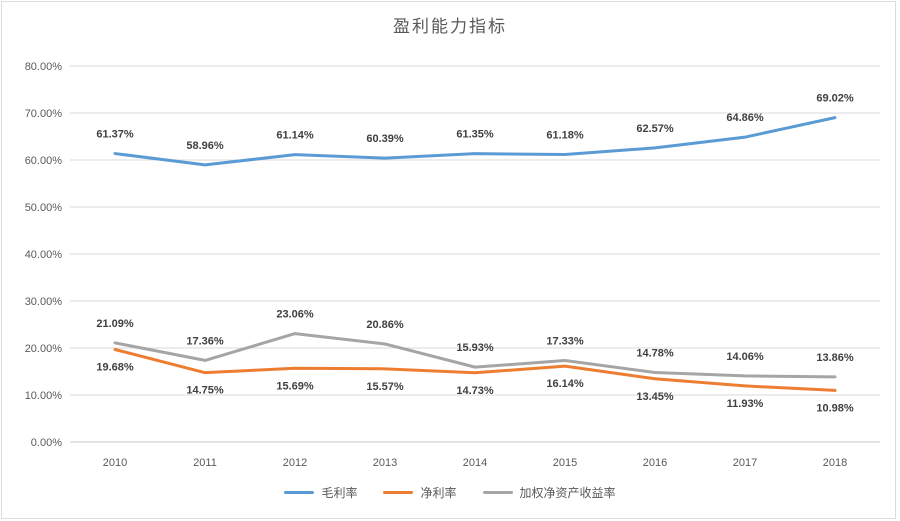 The image size is (900, 521). I want to click on y-tick-label: 50.00%, so click(44, 208).